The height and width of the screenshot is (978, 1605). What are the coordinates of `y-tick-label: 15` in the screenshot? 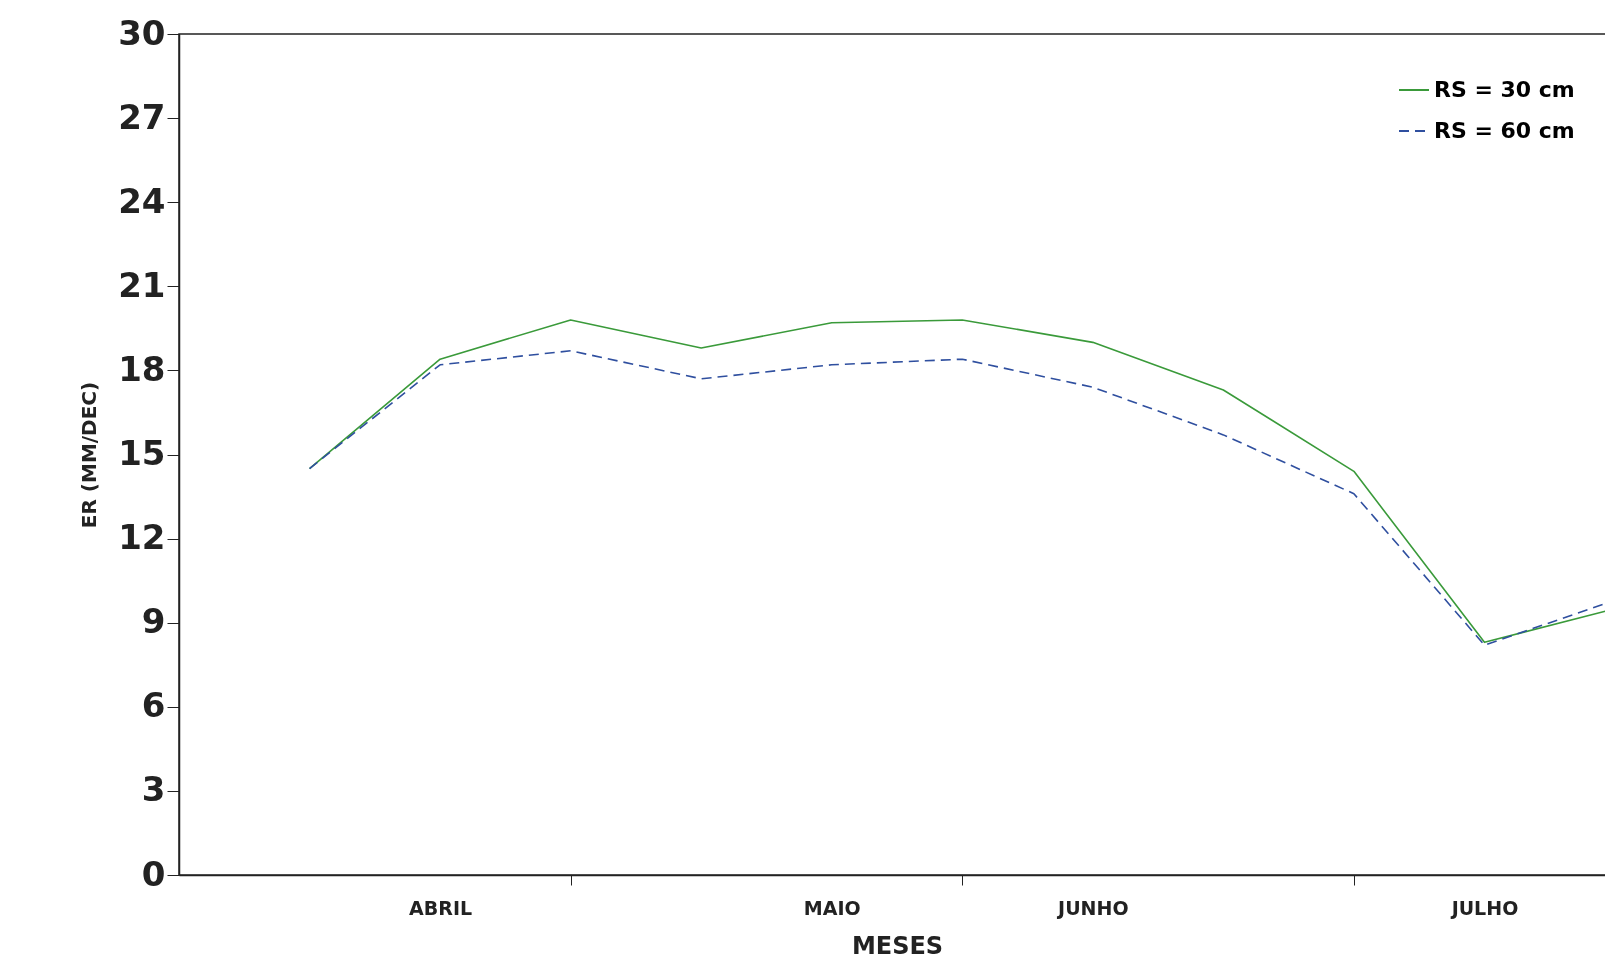 It's located at (142, 453).